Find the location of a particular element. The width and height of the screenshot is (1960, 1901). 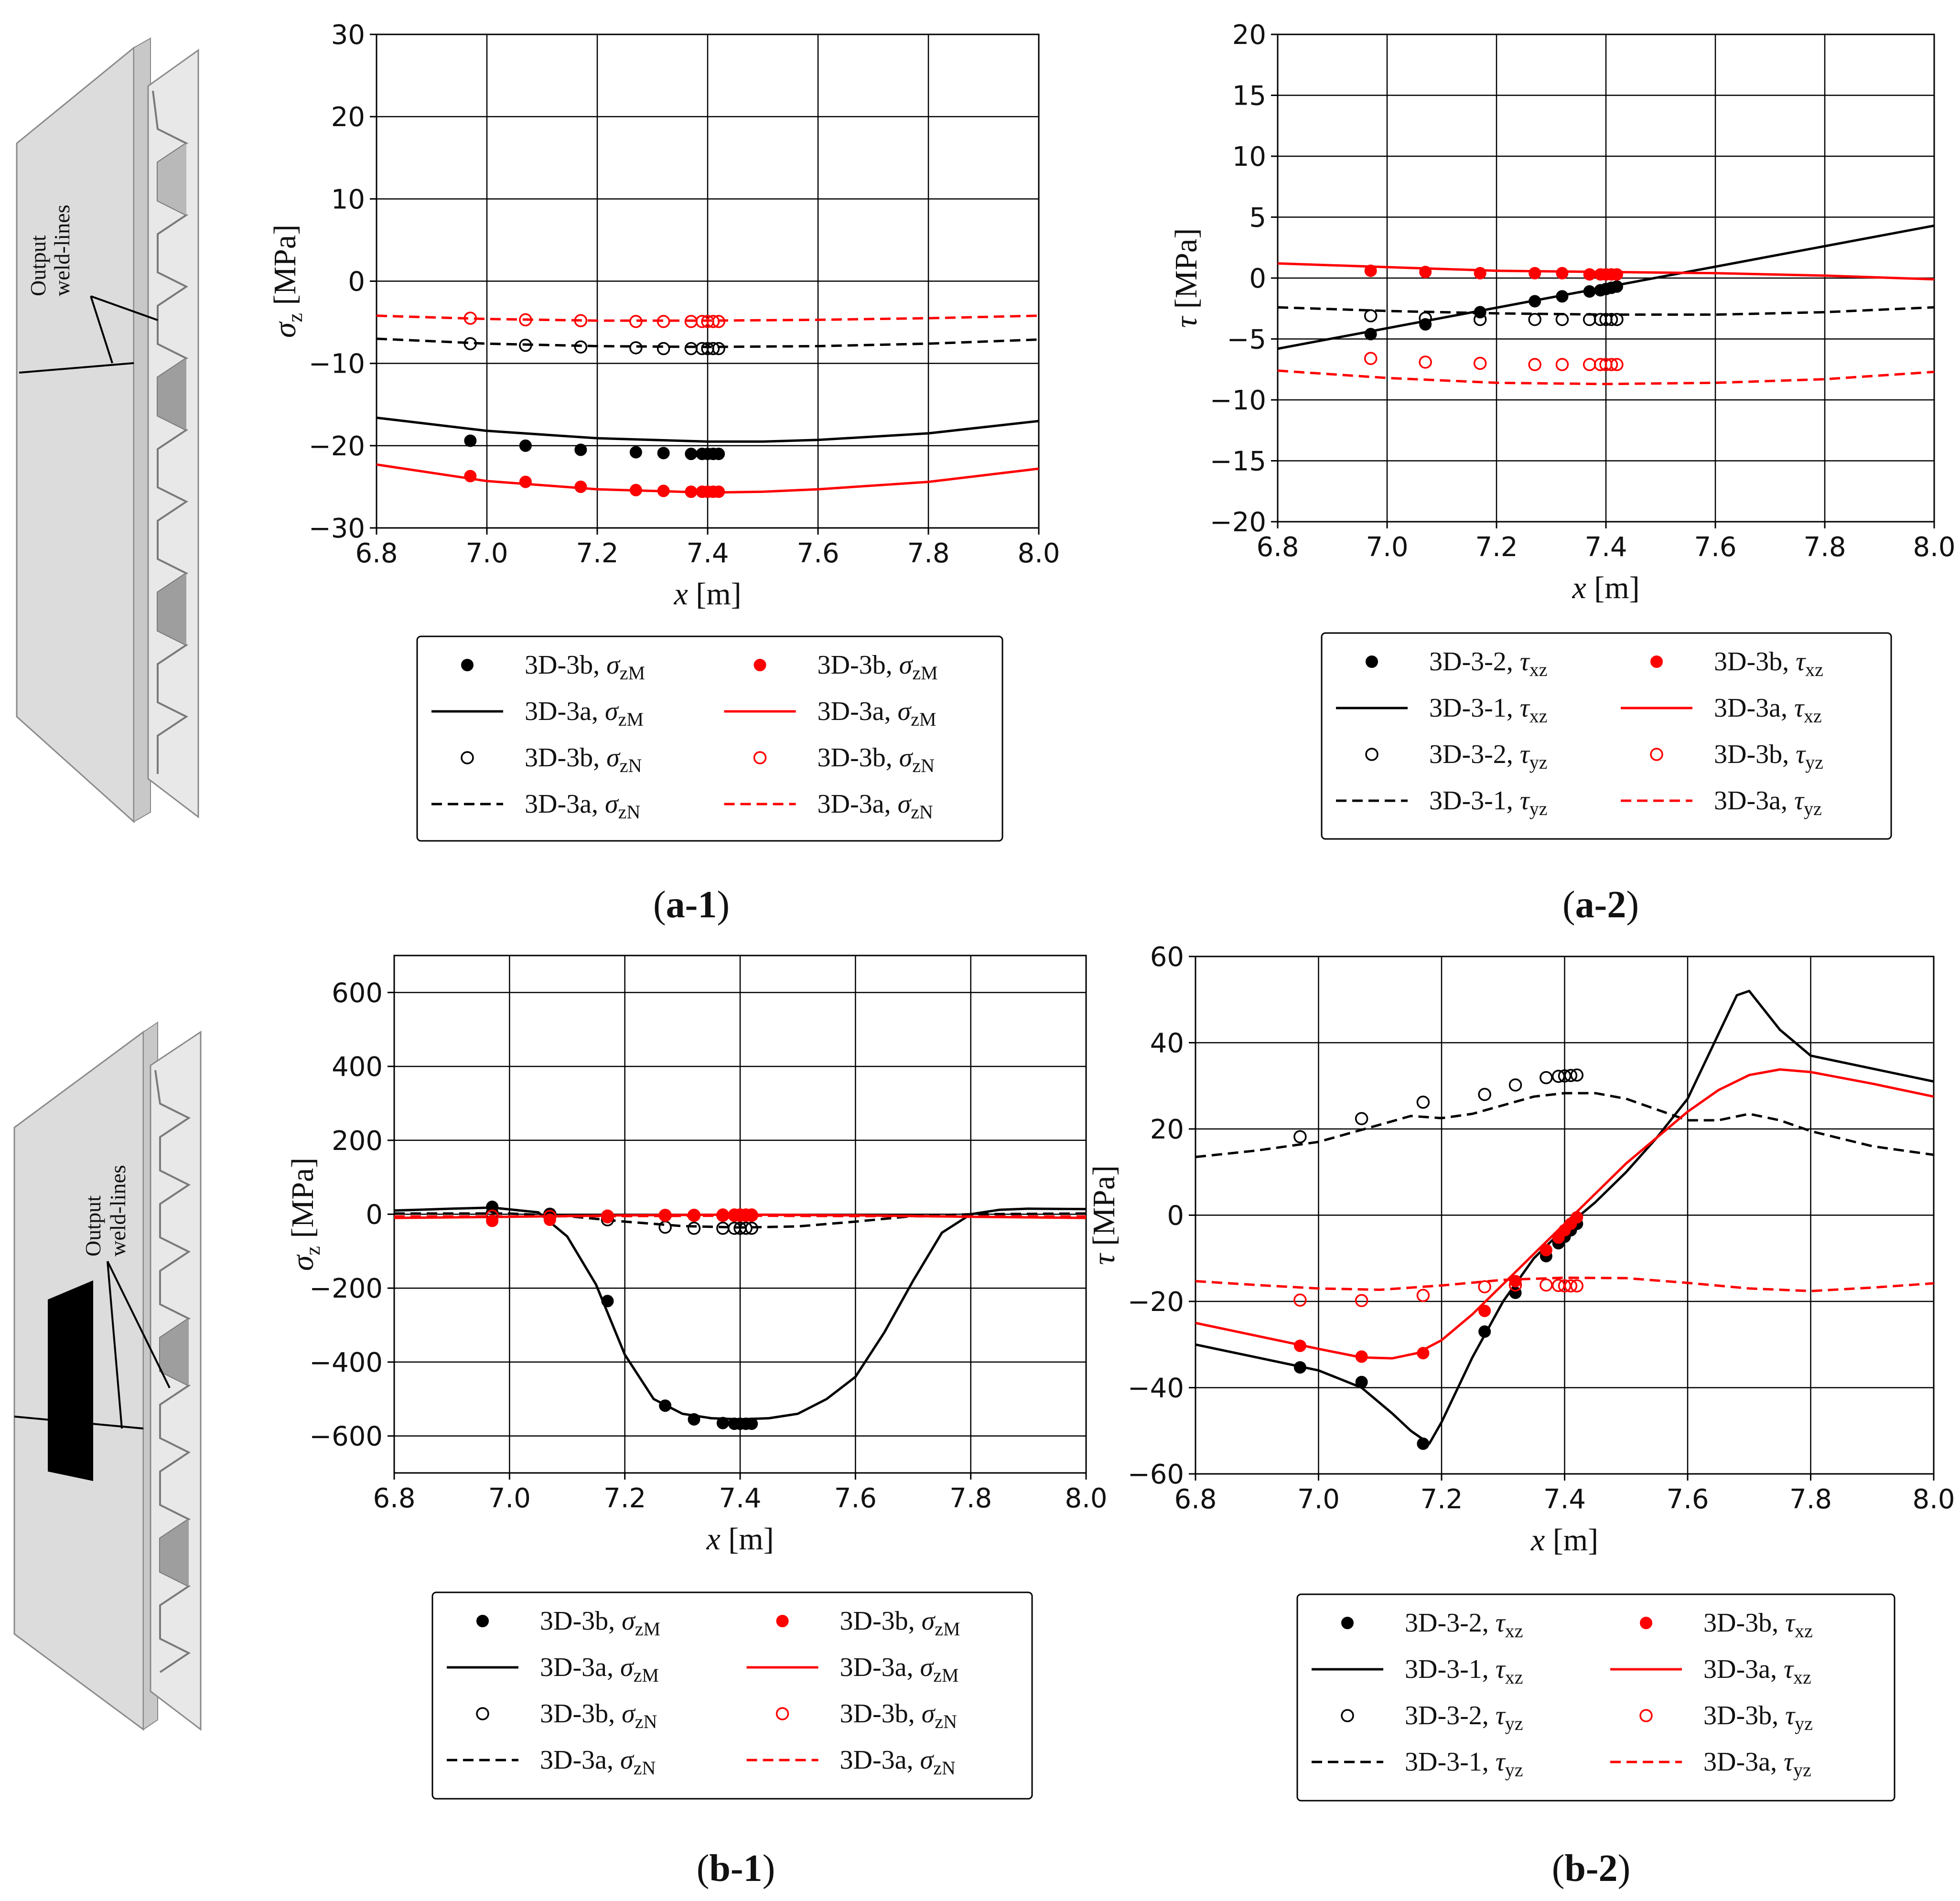

y-tick-label: 60 is located at coordinates (1167, 957).